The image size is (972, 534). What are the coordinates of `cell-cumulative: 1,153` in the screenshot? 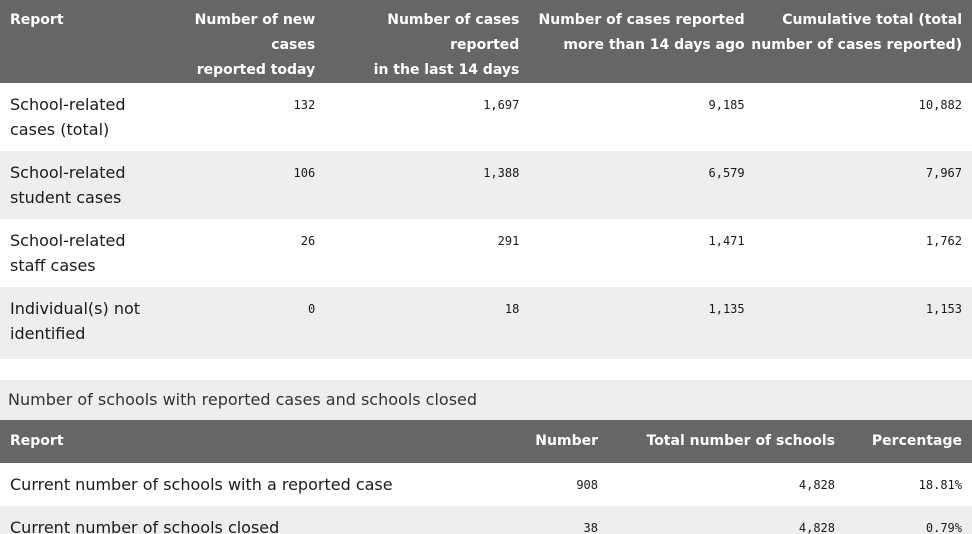 It's located at (943, 309).